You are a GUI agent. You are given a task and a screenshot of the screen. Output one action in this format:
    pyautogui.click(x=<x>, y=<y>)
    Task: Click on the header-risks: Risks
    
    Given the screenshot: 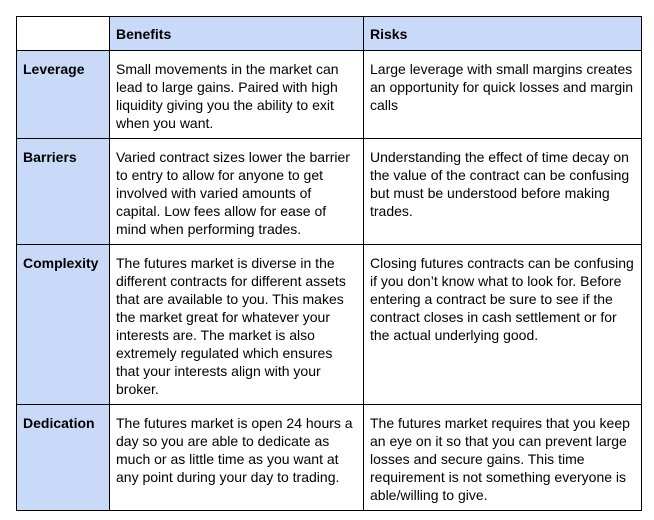 What is the action you would take?
    pyautogui.click(x=502, y=33)
    